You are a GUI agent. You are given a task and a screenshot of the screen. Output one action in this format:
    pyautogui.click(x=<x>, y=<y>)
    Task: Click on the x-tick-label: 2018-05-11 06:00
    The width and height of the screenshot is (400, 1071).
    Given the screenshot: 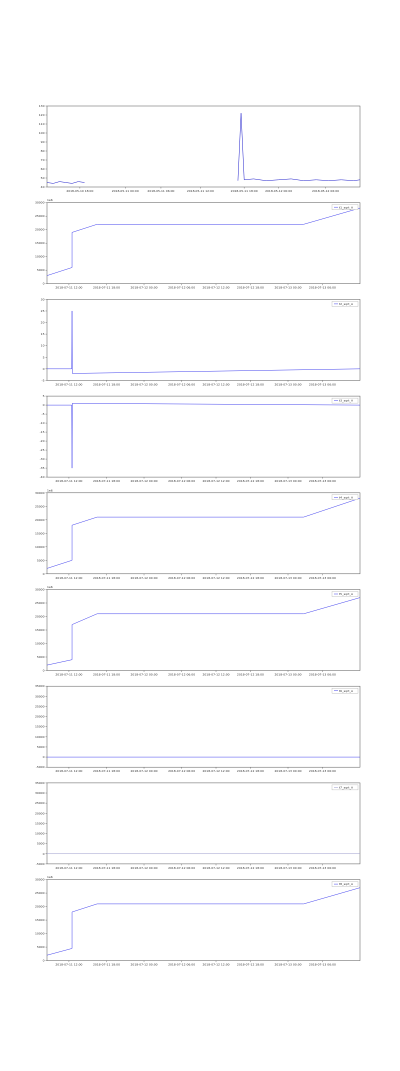 What is the action you would take?
    pyautogui.click(x=160, y=191)
    